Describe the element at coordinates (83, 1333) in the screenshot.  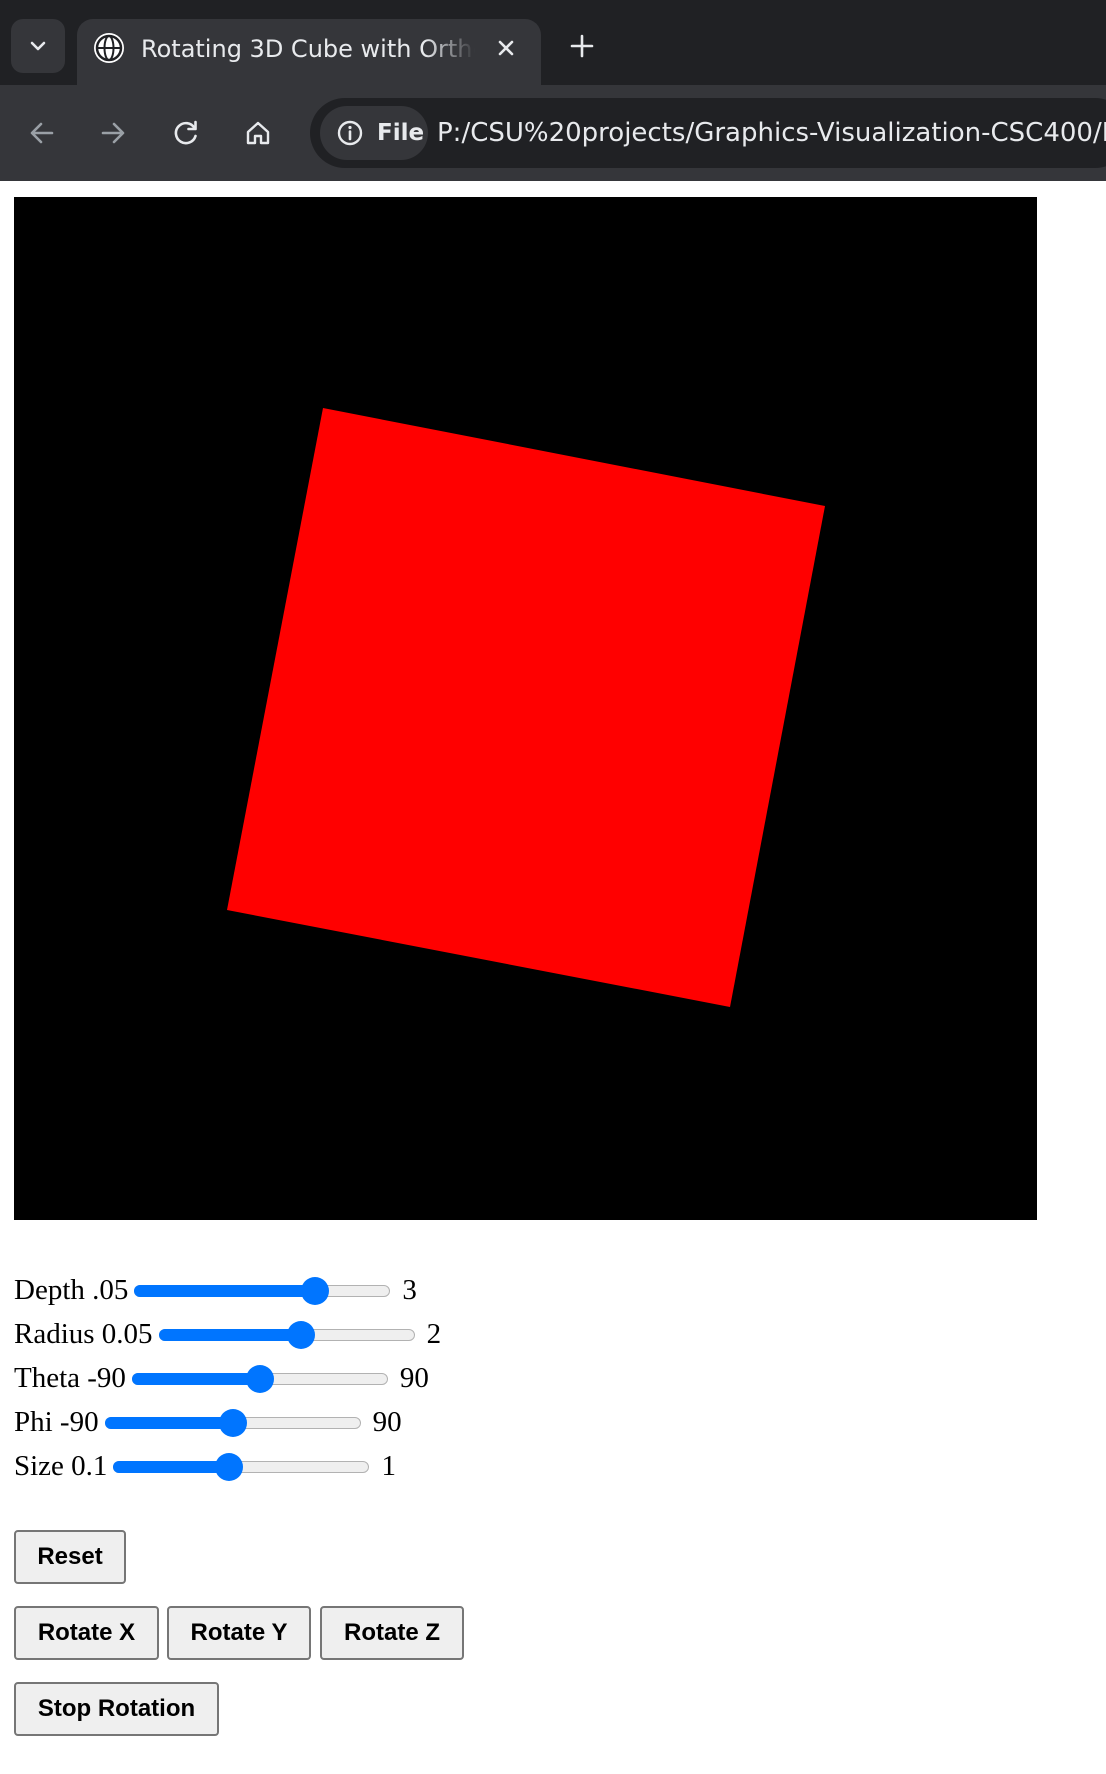
I see `slider-label: Radius 0.05` at that location.